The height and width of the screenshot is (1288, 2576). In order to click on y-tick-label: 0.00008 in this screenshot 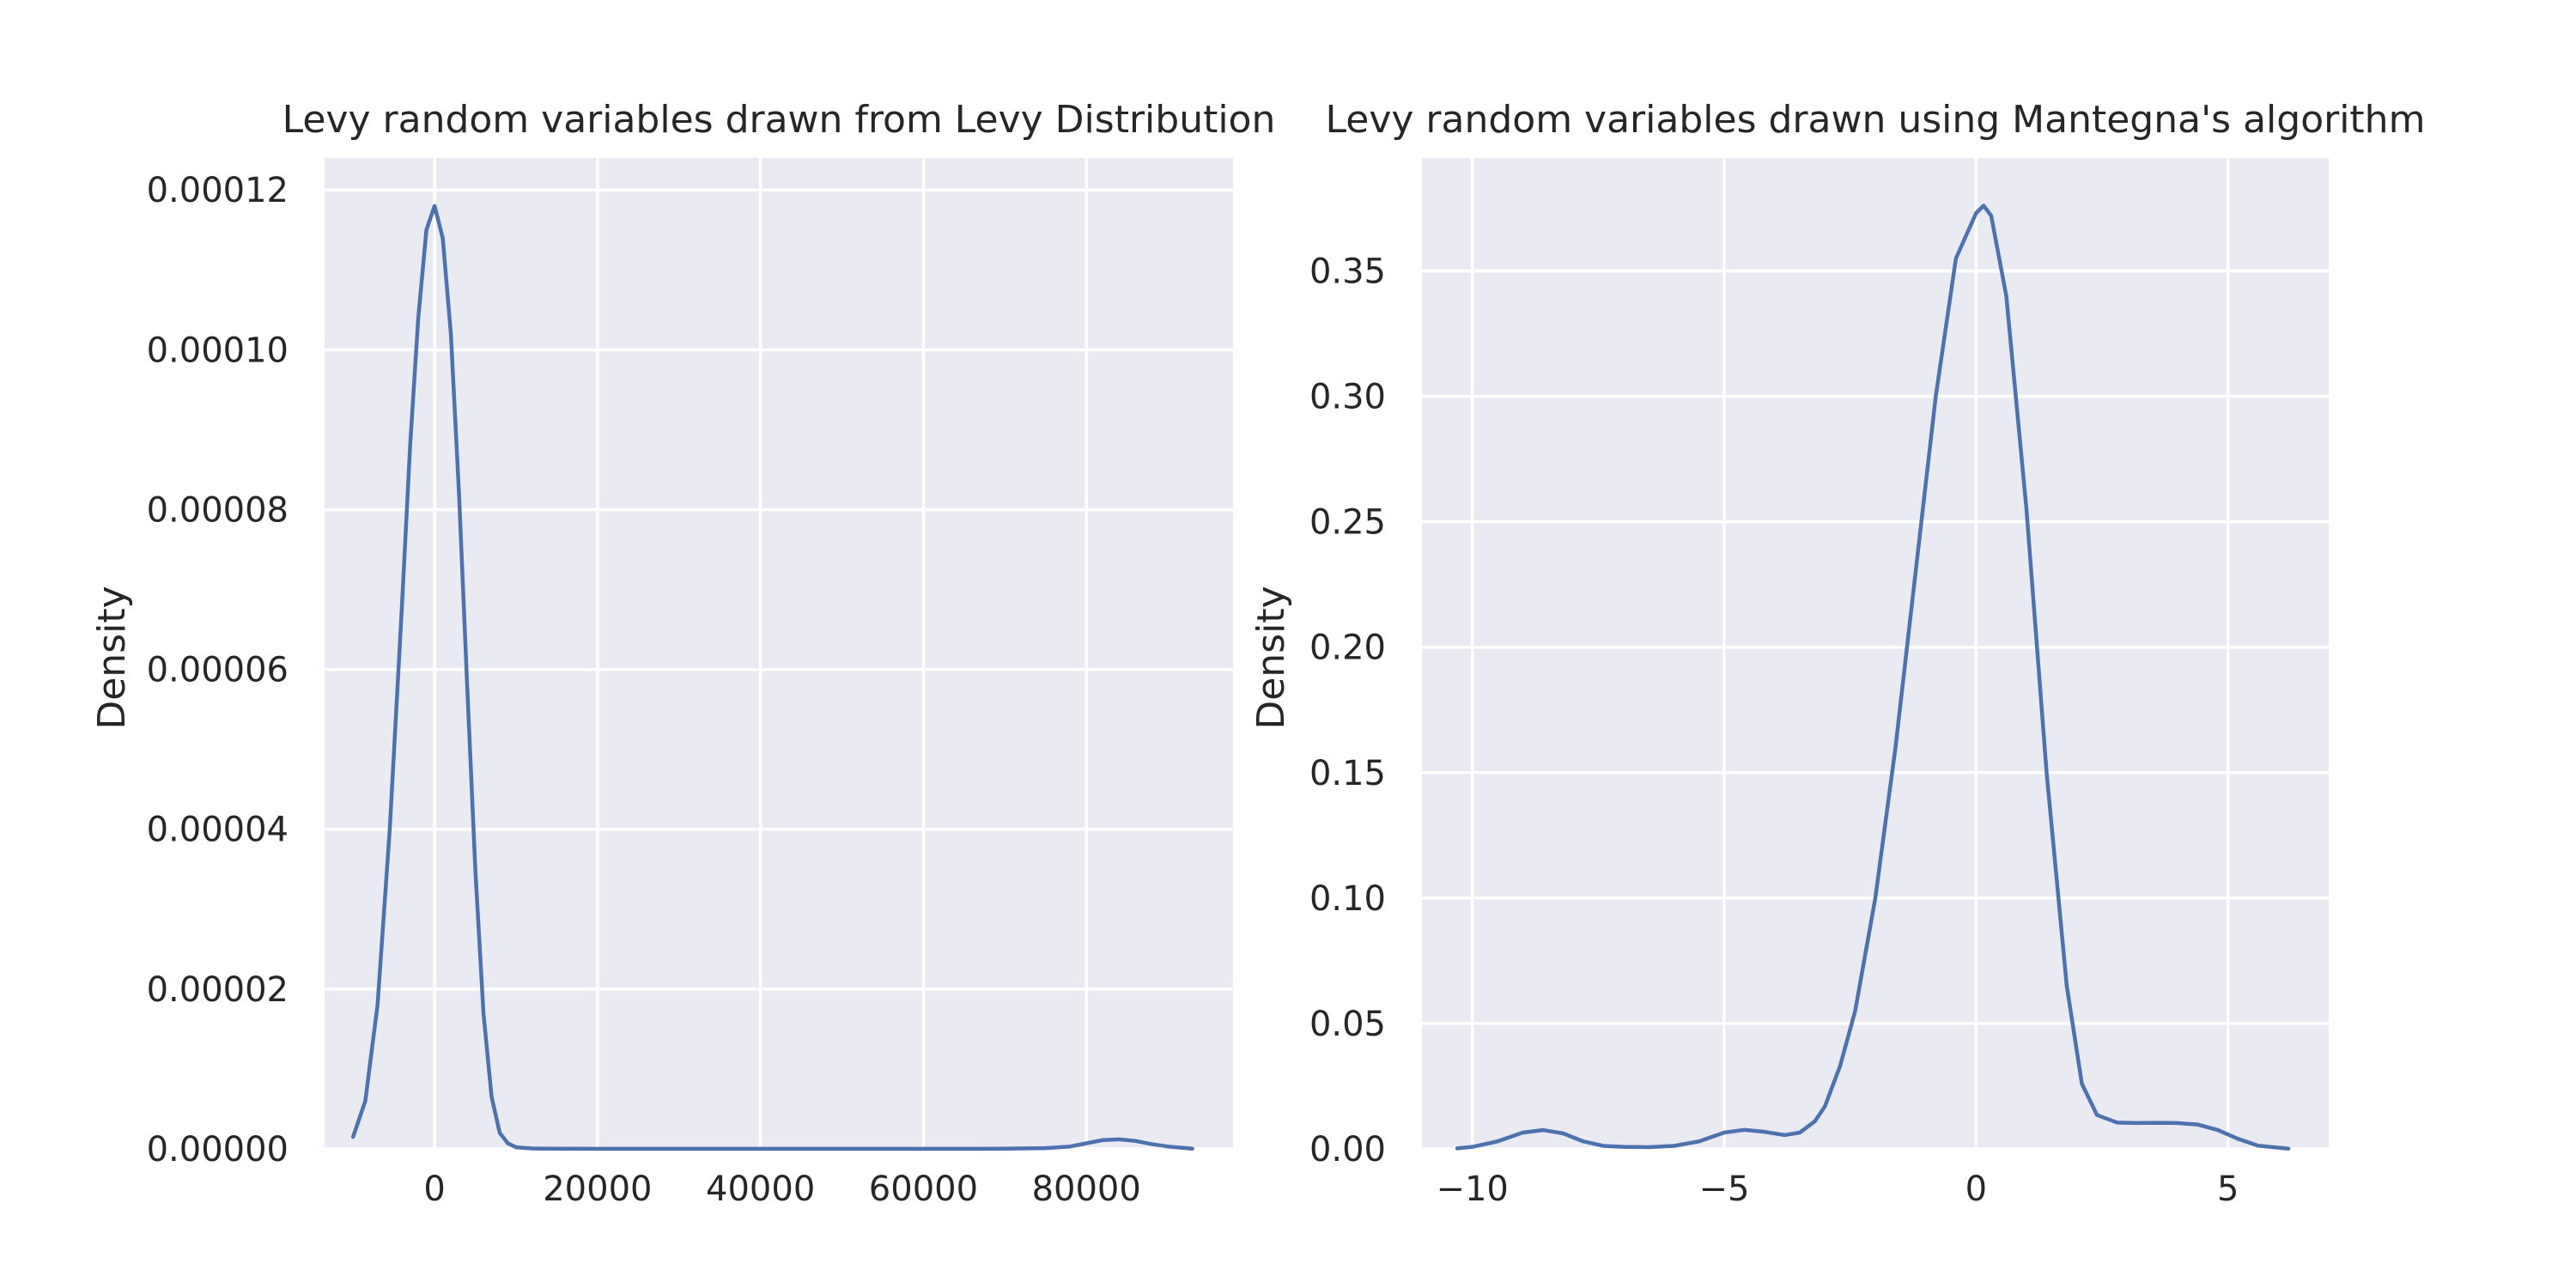, I will do `click(218, 510)`.